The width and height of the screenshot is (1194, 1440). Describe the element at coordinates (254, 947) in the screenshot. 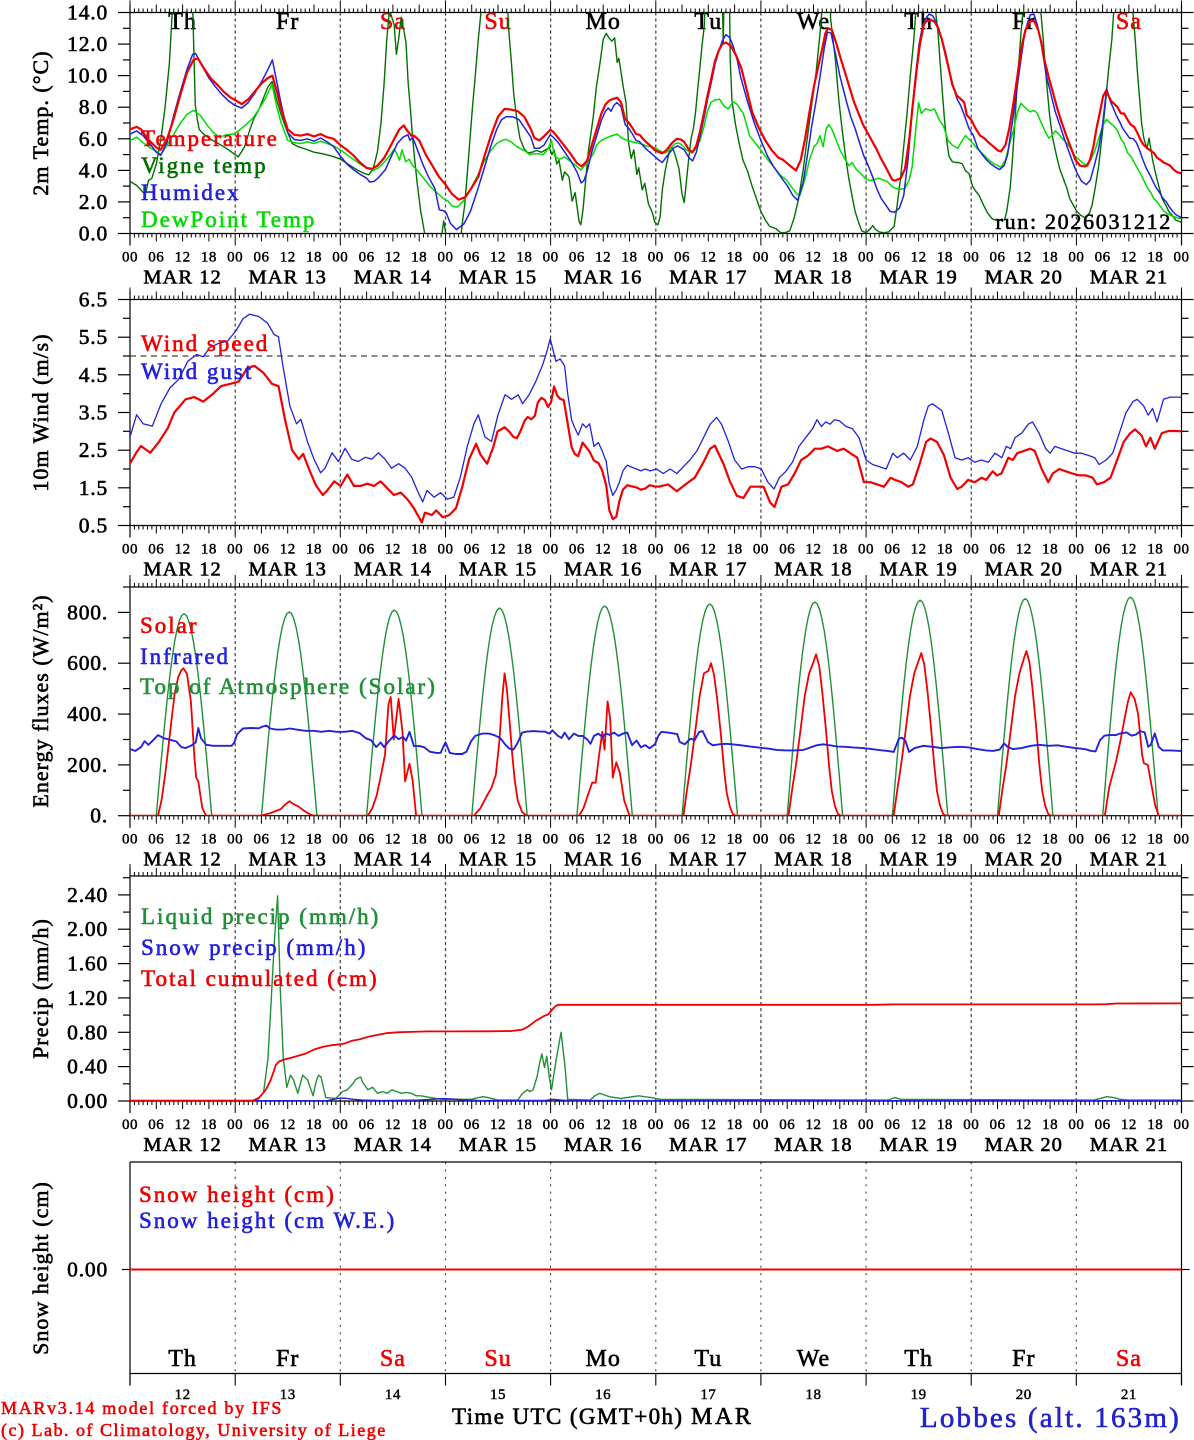

I see `svg-text: Snow precip (mm/h)` at that location.